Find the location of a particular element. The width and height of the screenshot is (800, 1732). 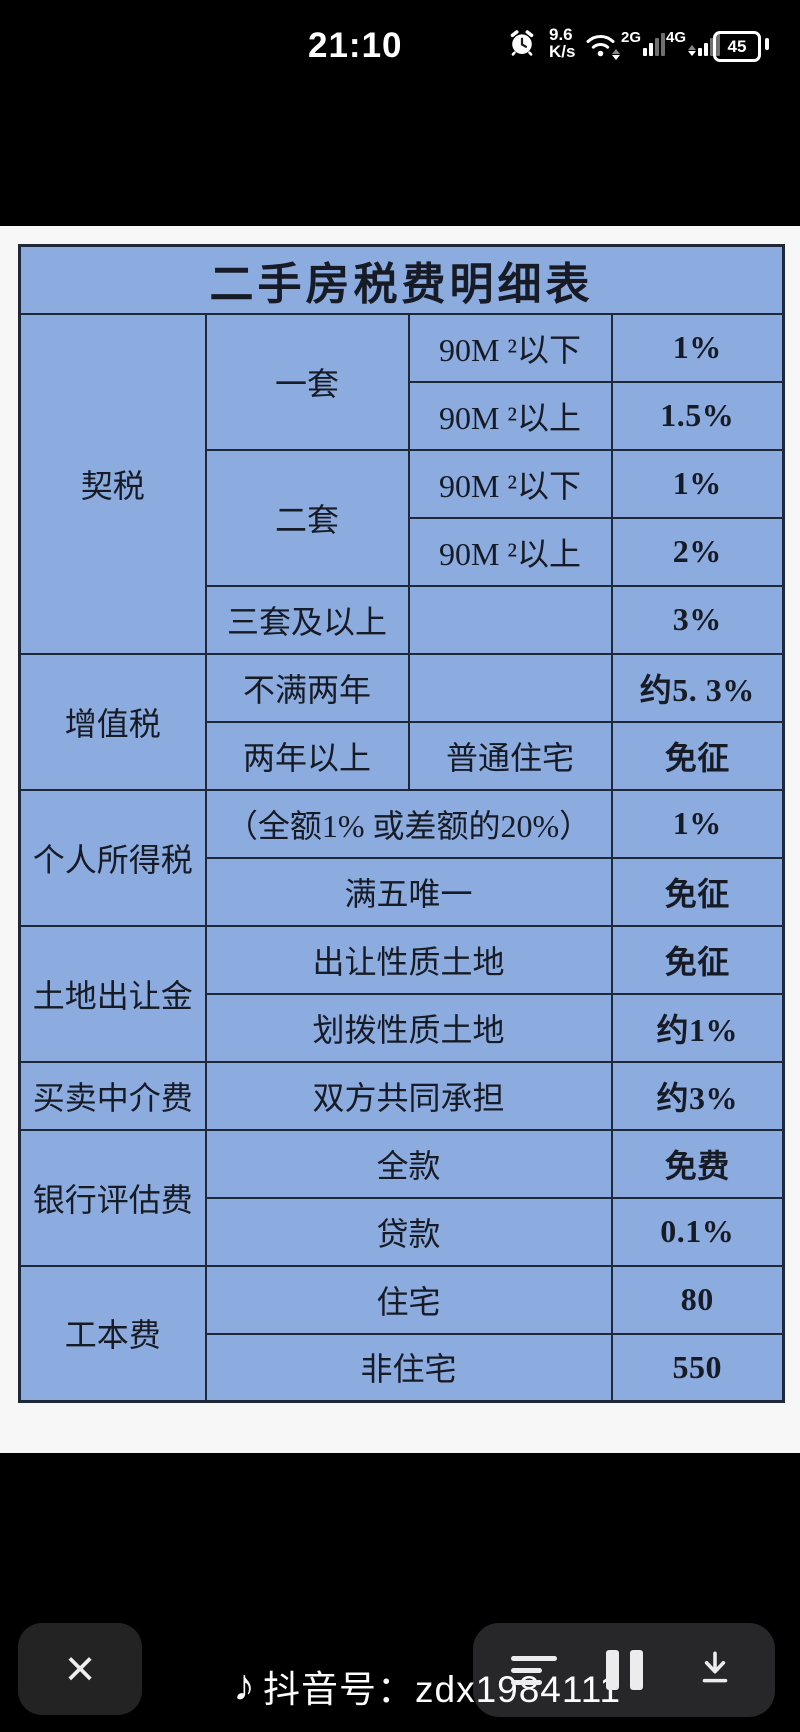

network-speed-value: 9.6 is located at coordinates (561, 34).